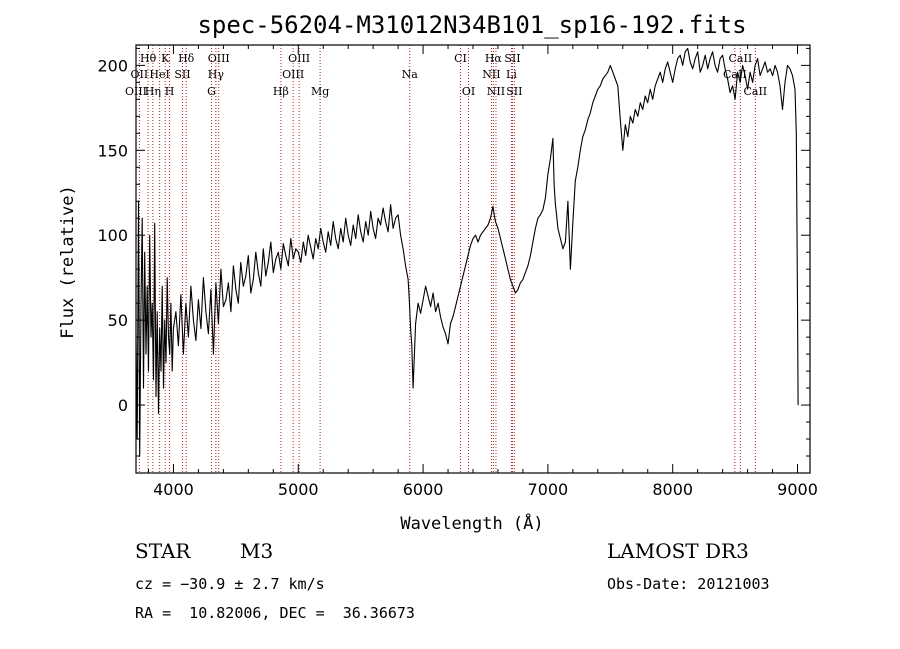  Describe the element at coordinates (548, 489) in the screenshot. I see `x-tick-label: 7000` at that location.